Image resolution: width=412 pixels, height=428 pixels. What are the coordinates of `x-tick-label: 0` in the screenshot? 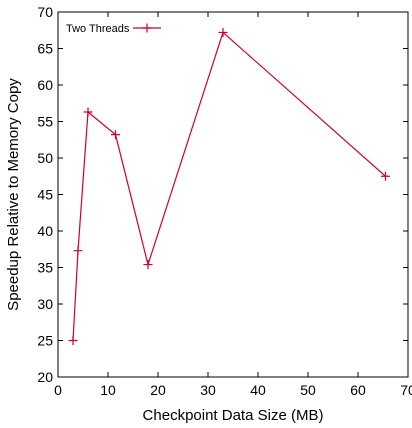 It's located at (58, 390).